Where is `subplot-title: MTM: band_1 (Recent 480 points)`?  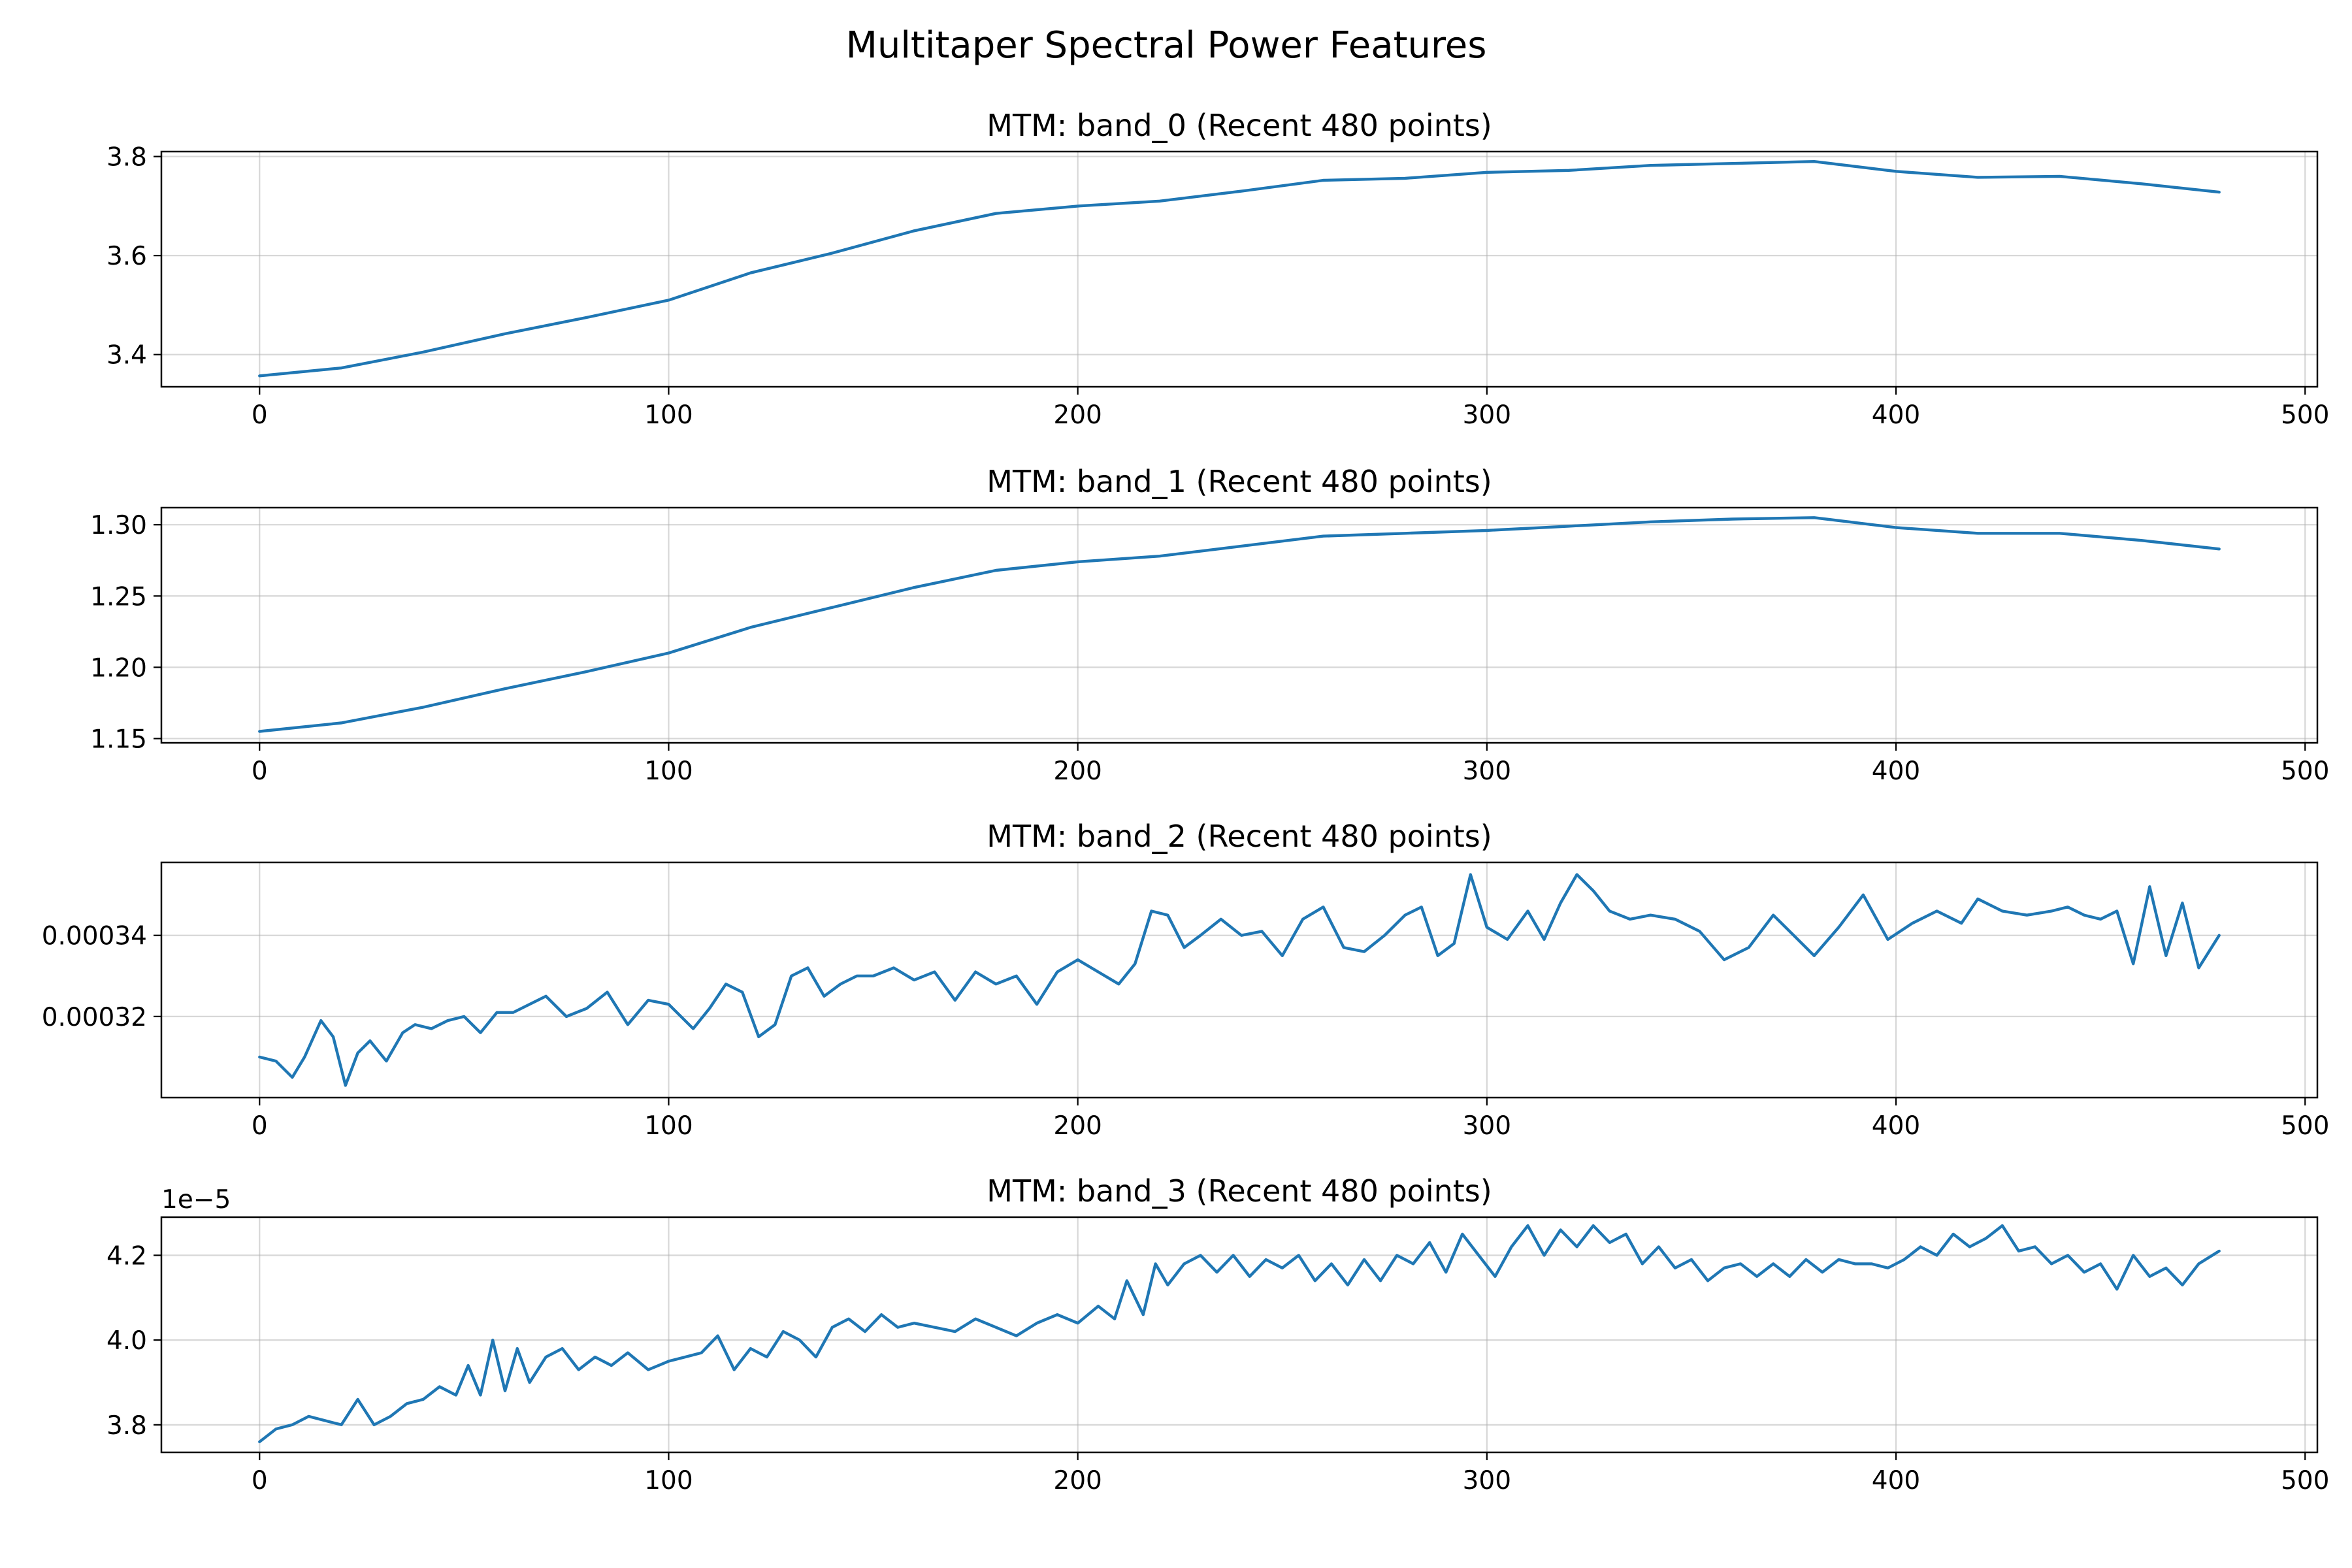
subplot-title: MTM: band_1 (Recent 480 points) is located at coordinates (1239, 481).